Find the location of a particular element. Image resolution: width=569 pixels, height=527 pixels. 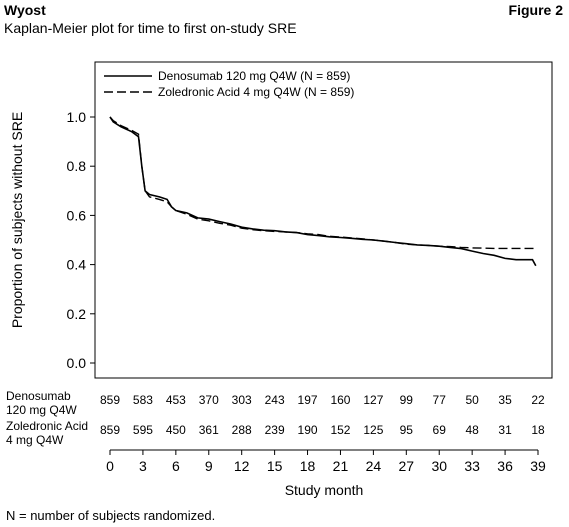

x-tick-label: 9 is located at coordinates (209, 466).